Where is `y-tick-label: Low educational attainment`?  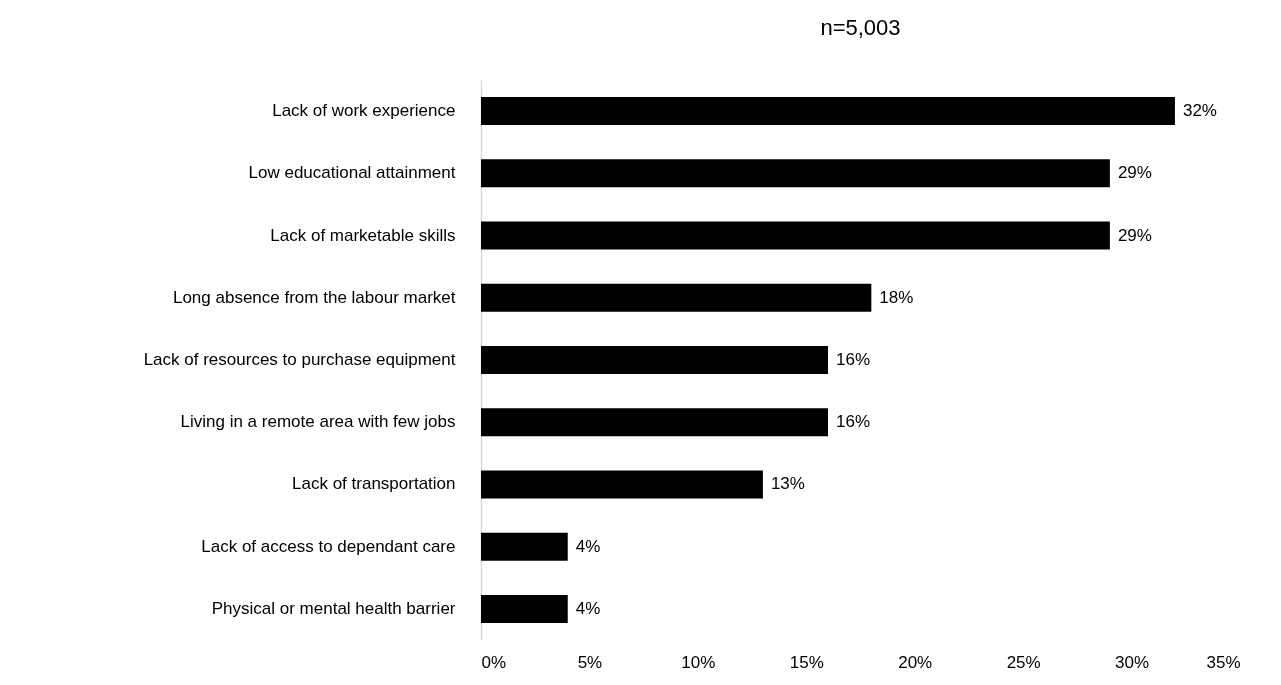
y-tick-label: Low educational attainment is located at coordinates (352, 173).